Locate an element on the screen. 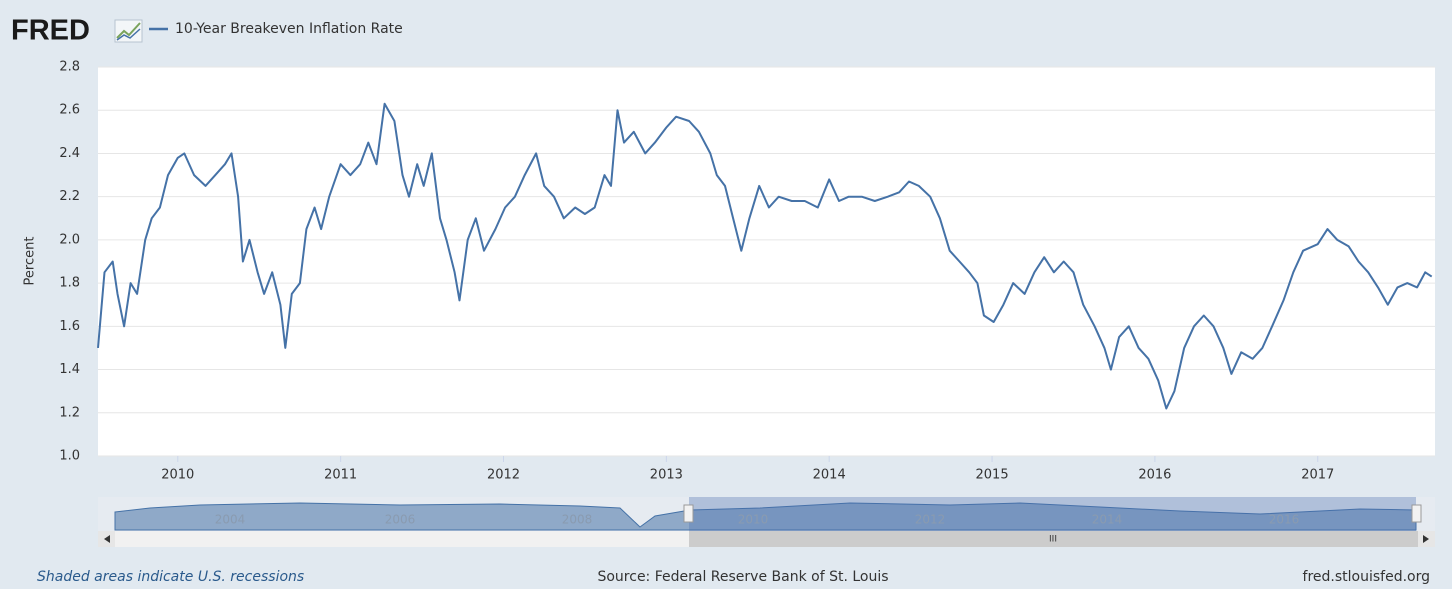 This screenshot has height=589, width=1452. x-tick-label: 2011 is located at coordinates (340, 475).